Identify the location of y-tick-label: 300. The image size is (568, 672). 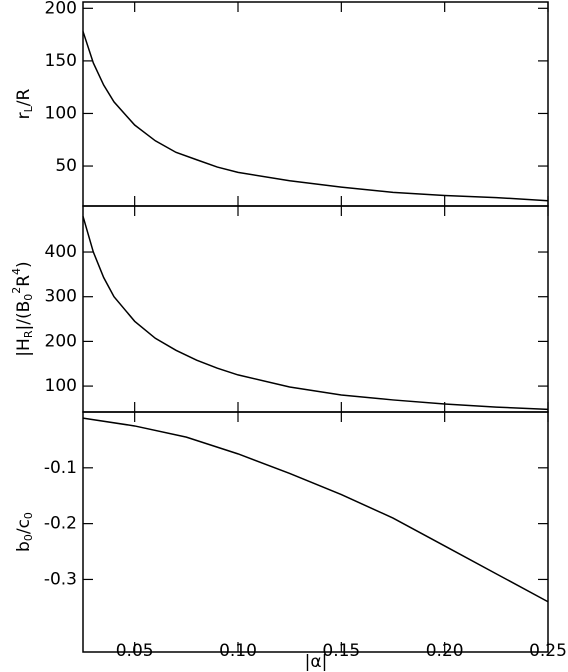
(61, 297).